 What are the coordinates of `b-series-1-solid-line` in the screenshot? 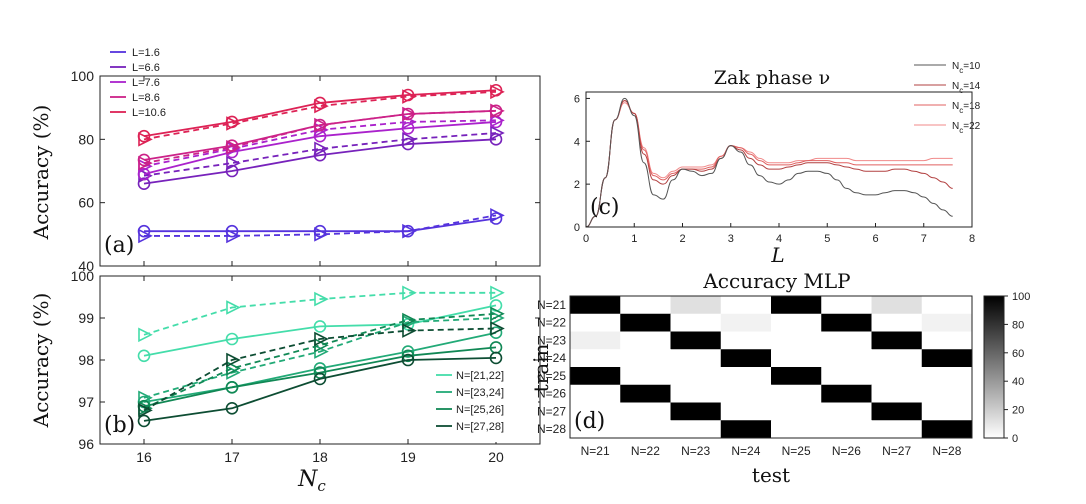 It's located at (320, 367).